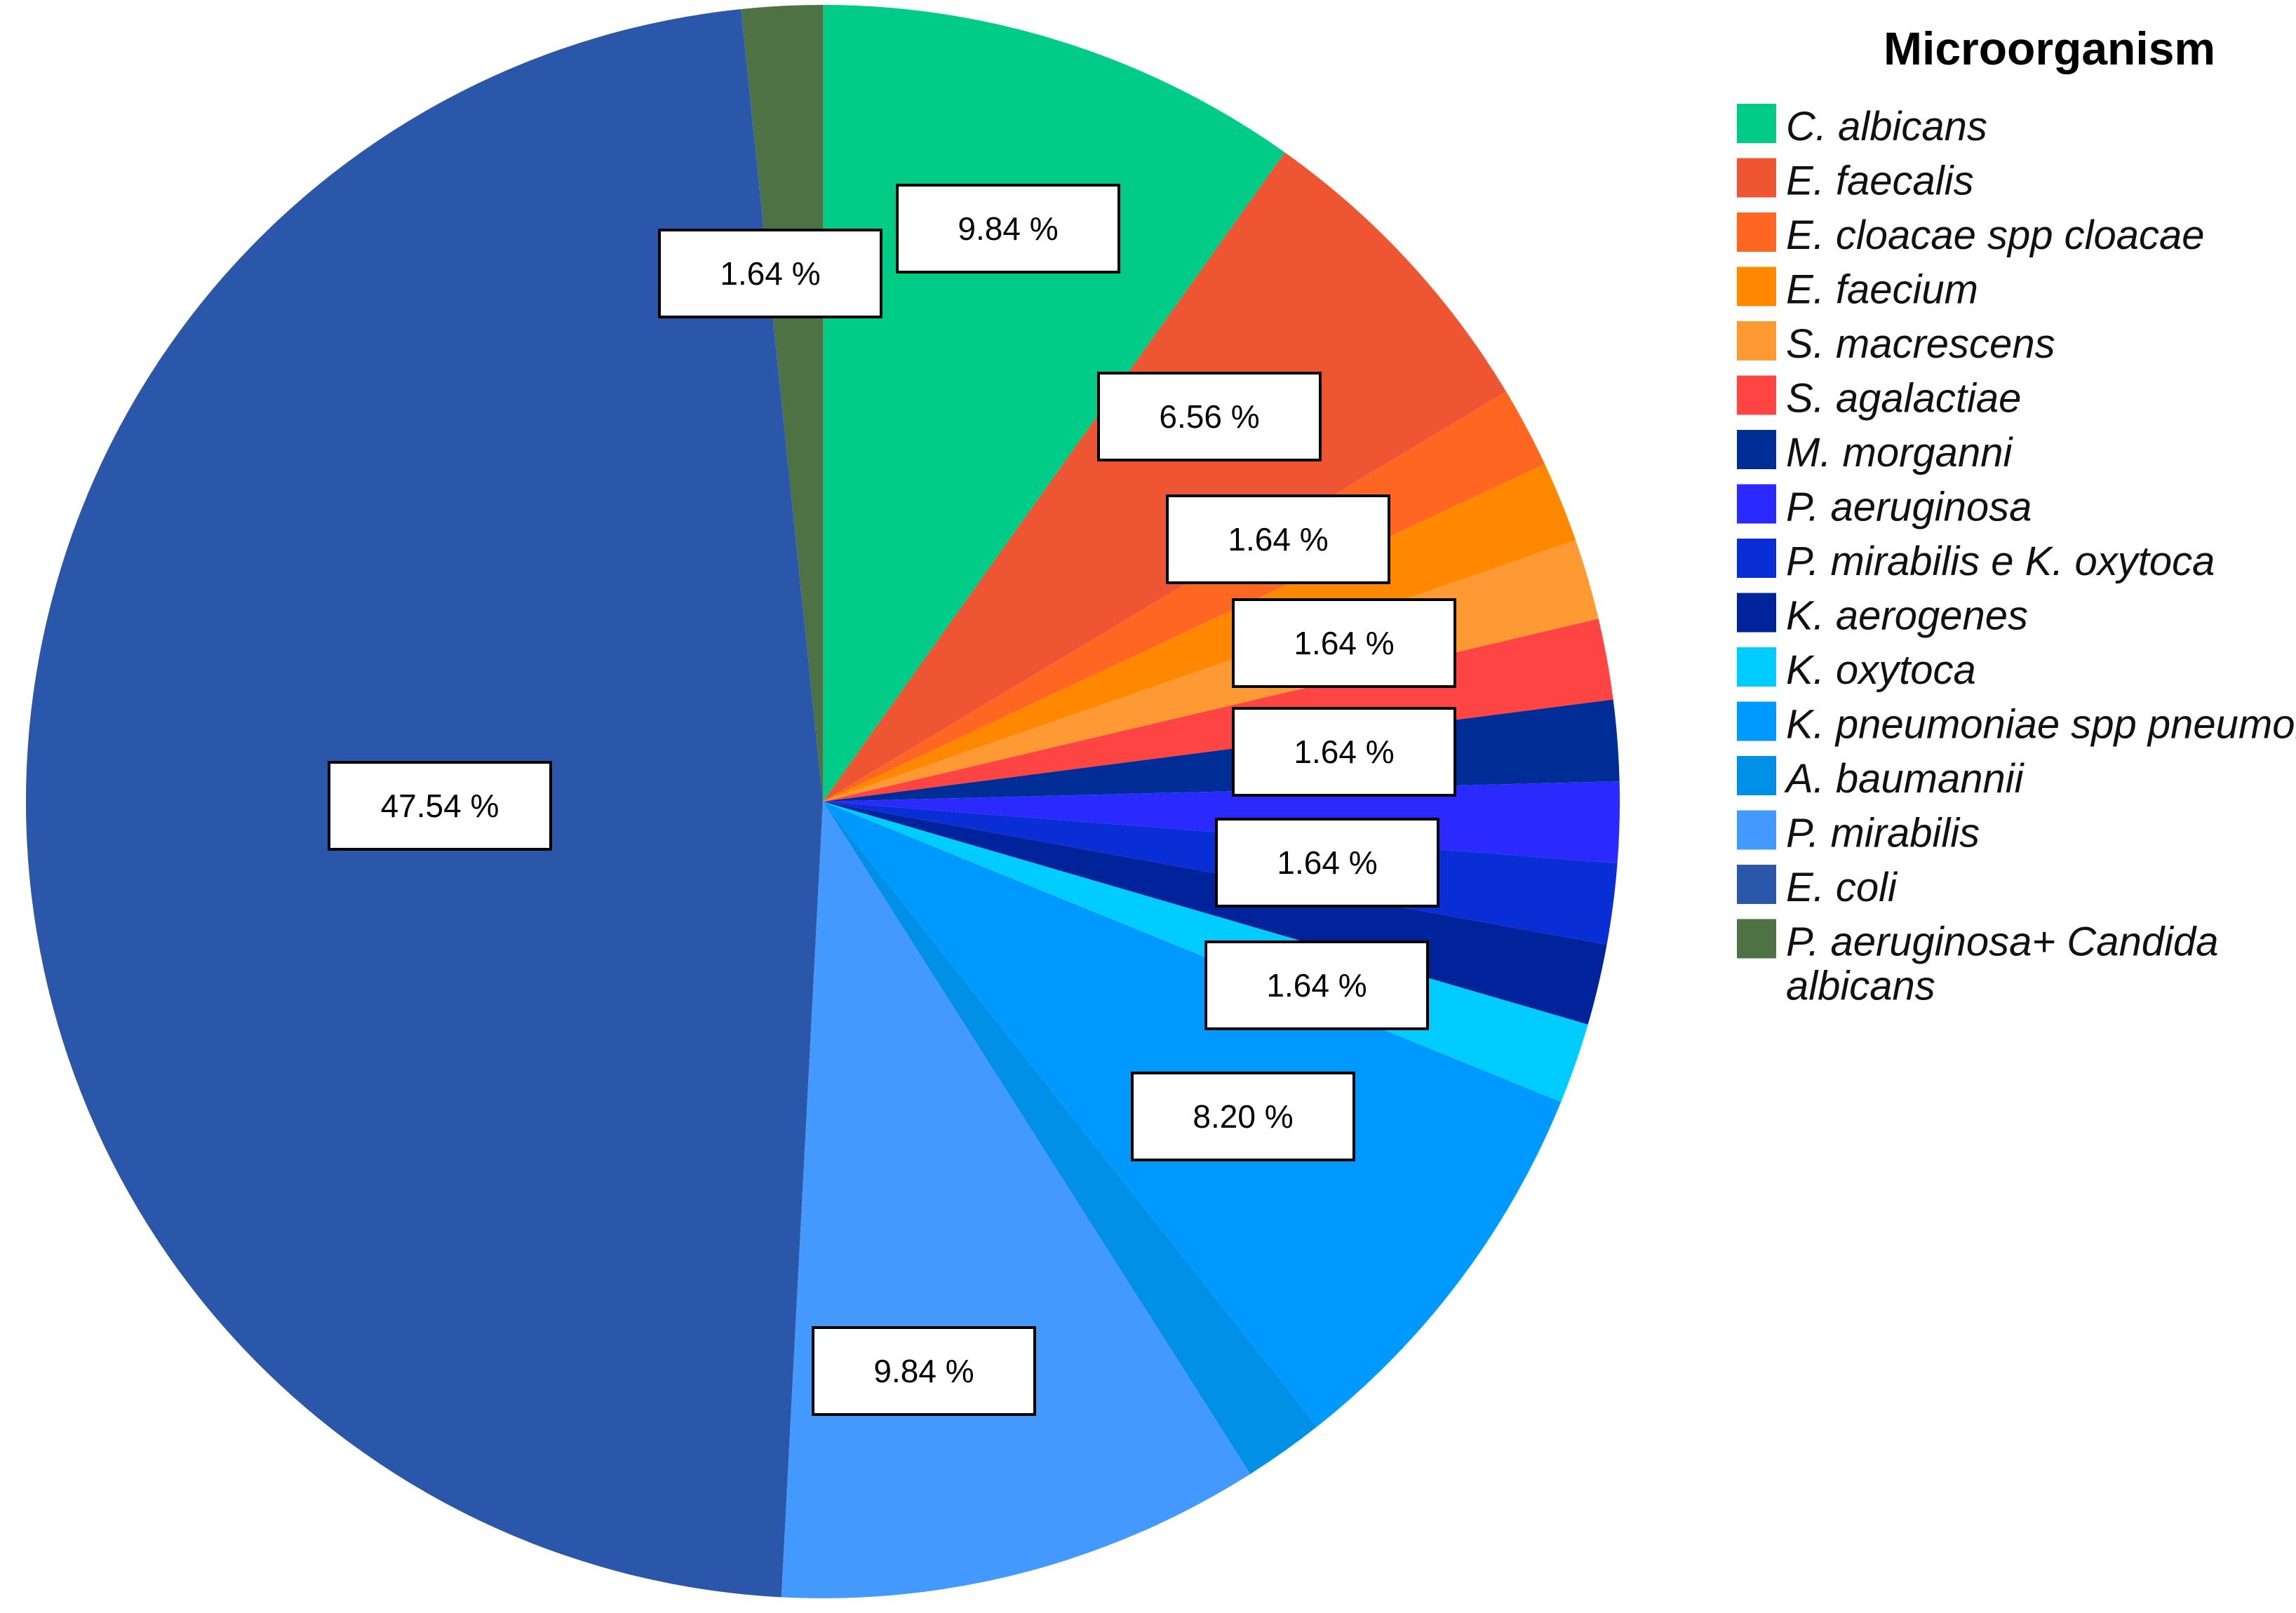  I want to click on legend-label: S. agalactiae, so click(1903, 398).